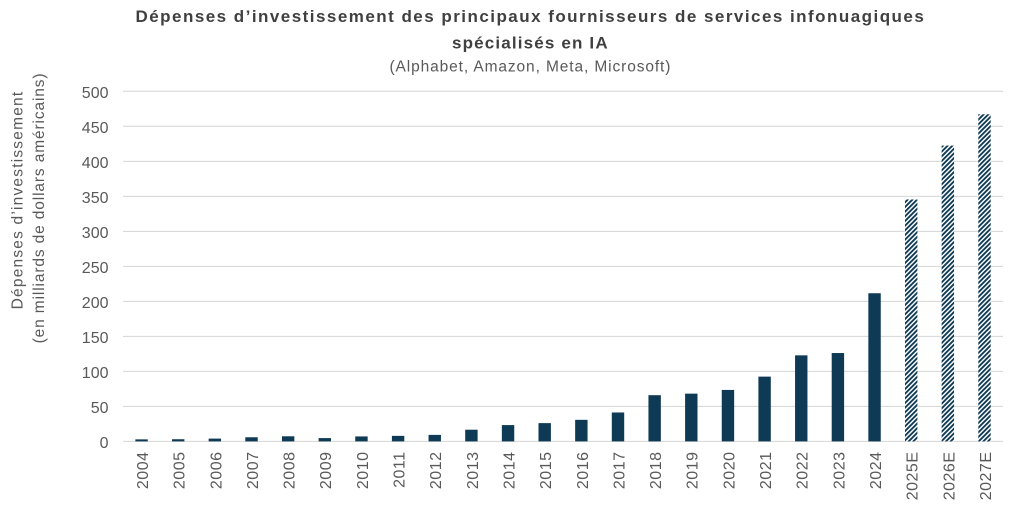 This screenshot has height=526, width=1024. What do you see at coordinates (290, 471) in the screenshot?
I see `svg-text: 2008` at bounding box center [290, 471].